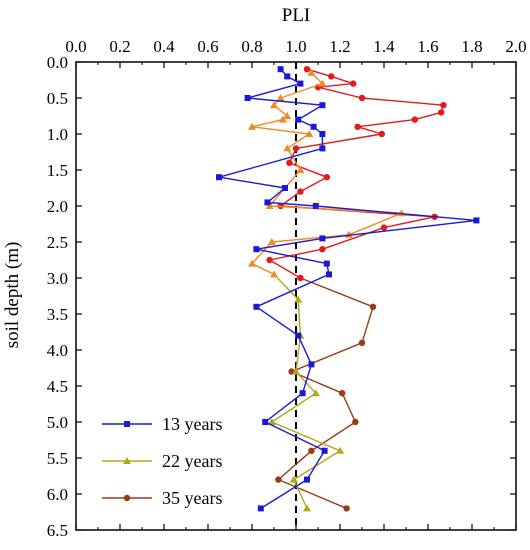 This screenshot has width=530, height=550. I want to click on x-tick-label: 0.8, so click(251, 46).